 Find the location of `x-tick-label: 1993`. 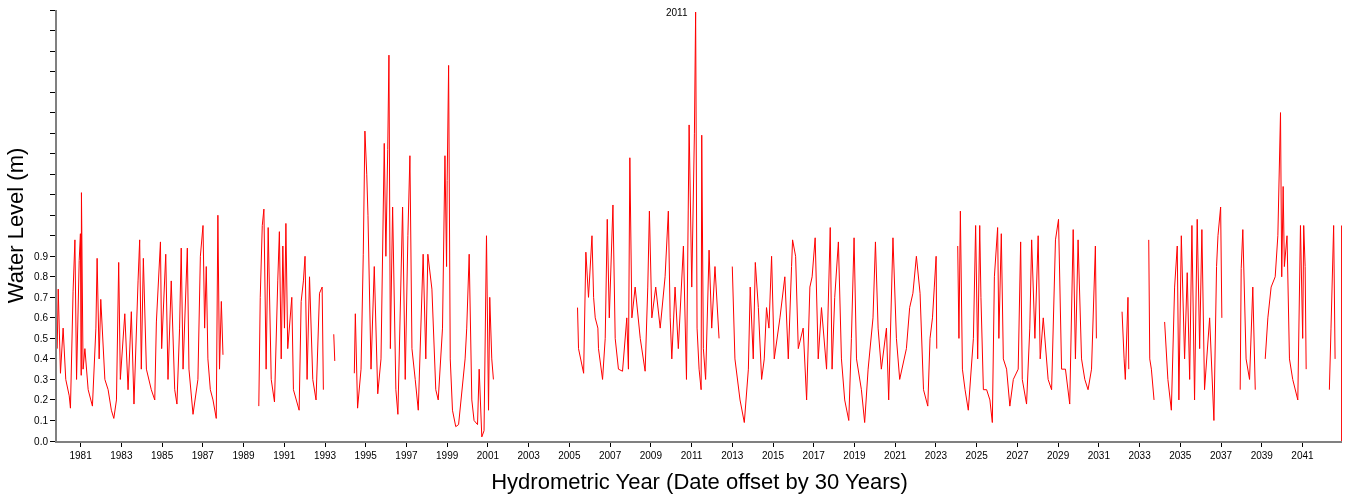

x-tick-label: 1993 is located at coordinates (325, 455).